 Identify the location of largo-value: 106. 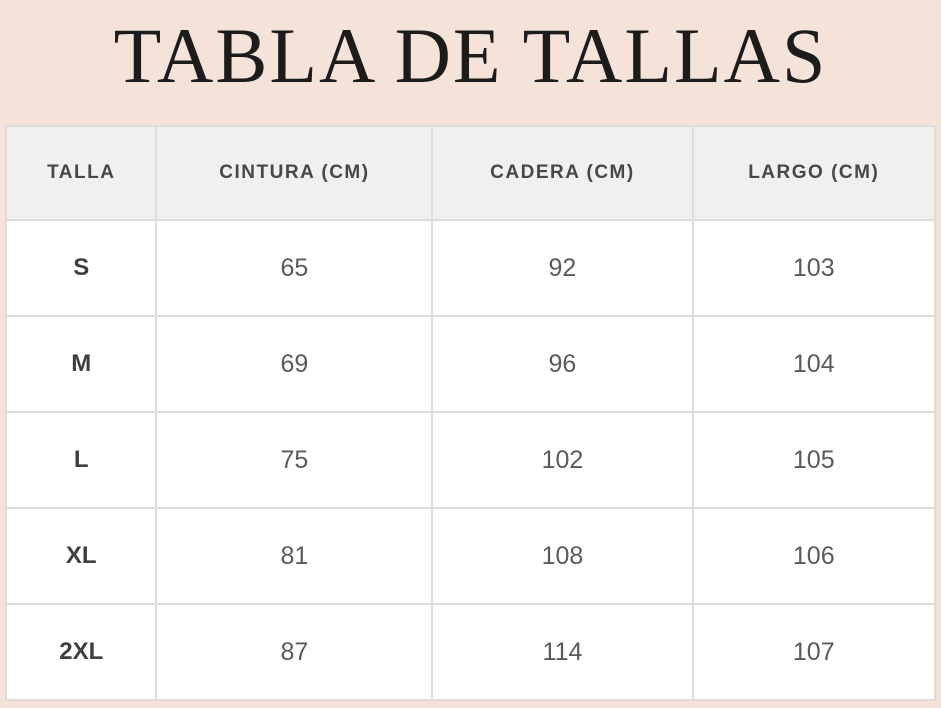
(813, 556).